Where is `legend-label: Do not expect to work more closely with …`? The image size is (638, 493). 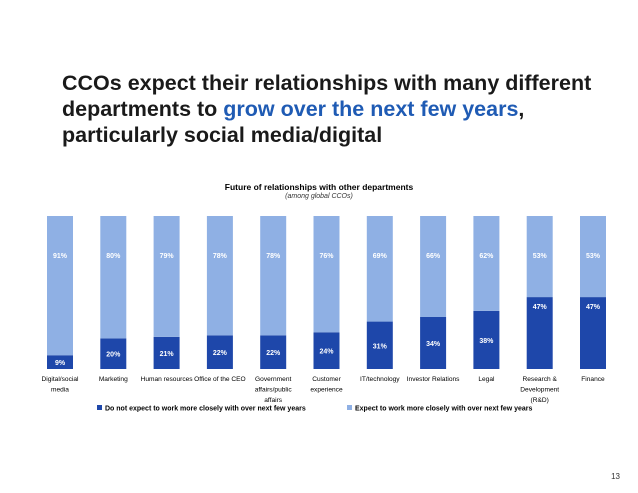 legend-label: Do not expect to work more closely with … is located at coordinates (205, 409).